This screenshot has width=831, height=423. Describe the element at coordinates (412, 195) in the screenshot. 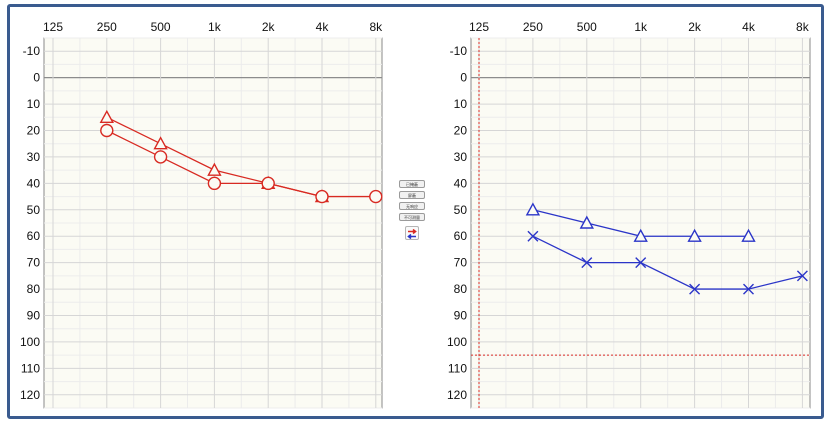

I see `mask-button: 屏蔽` at that location.